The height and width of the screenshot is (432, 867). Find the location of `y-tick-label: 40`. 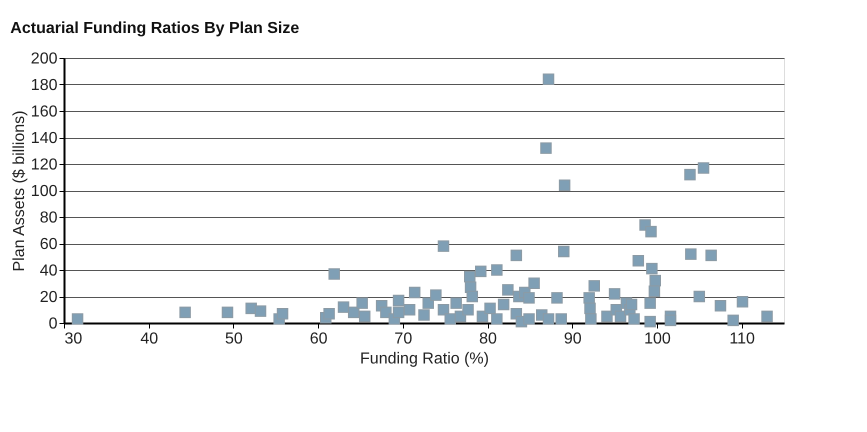

y-tick-label: 40 is located at coordinates (49, 271).